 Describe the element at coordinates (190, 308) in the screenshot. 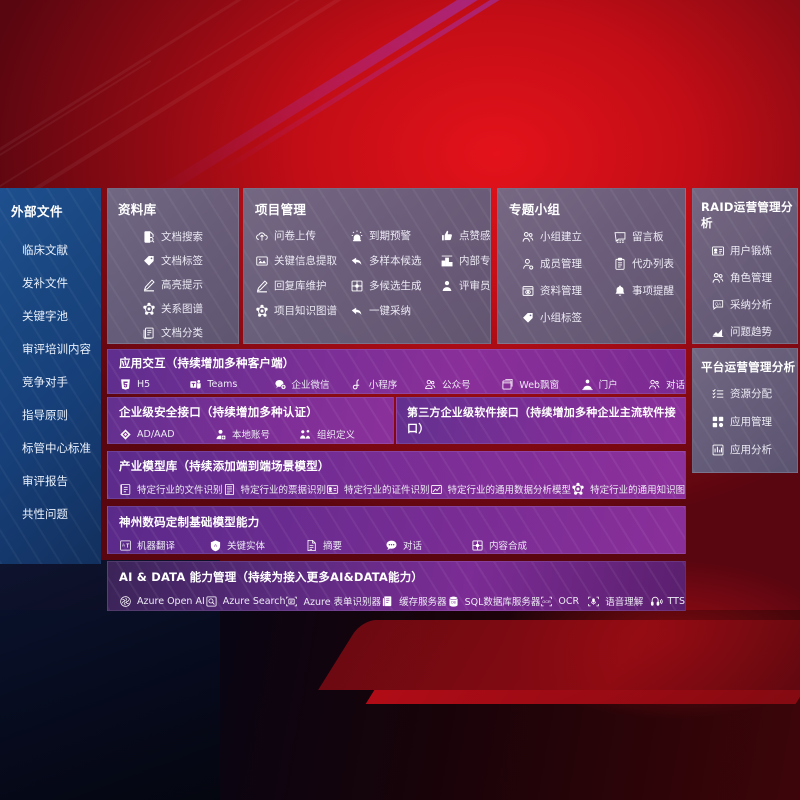

I see `item-relation-graph: 关系图谱` at that location.